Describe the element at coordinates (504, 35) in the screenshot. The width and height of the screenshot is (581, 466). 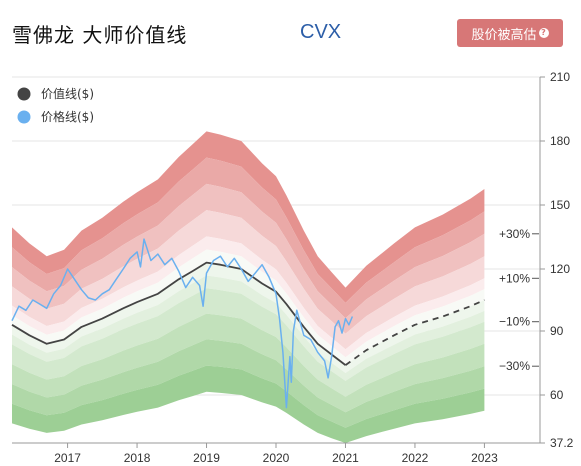
I see `badge-label: 股价被高估` at that location.